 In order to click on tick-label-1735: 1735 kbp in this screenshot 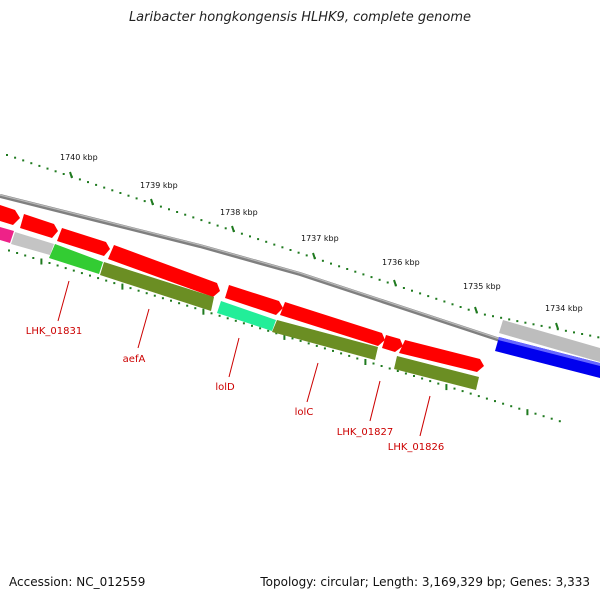, I will do `click(482, 286)`.